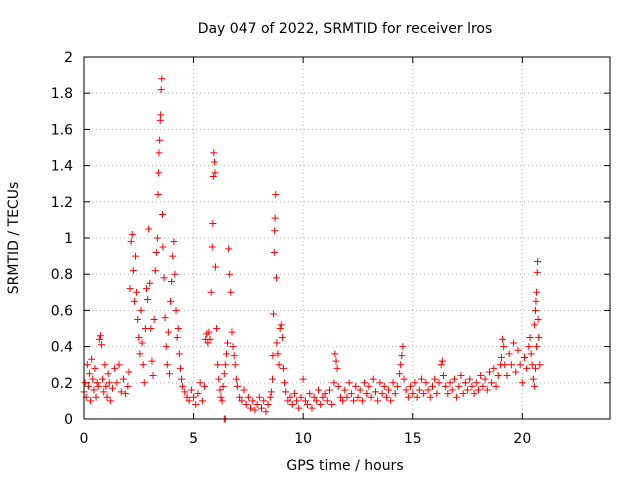  Describe the element at coordinates (62, 348) in the screenshot. I see `y-tick-label: 0.4` at that location.